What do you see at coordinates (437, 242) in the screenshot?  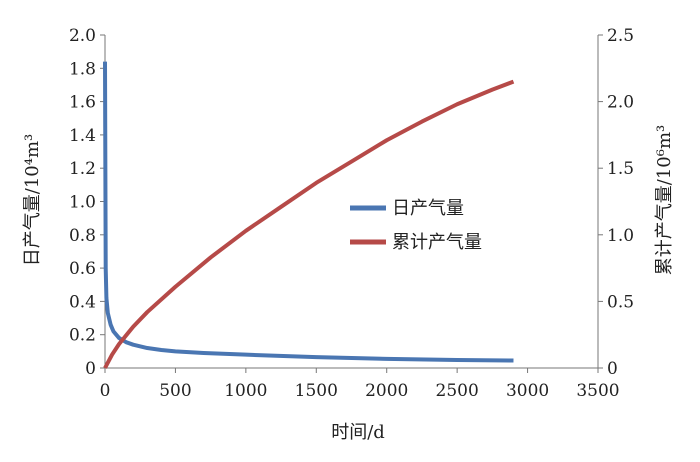 I see `legend-label-cumulative: 累计产气量` at bounding box center [437, 242].